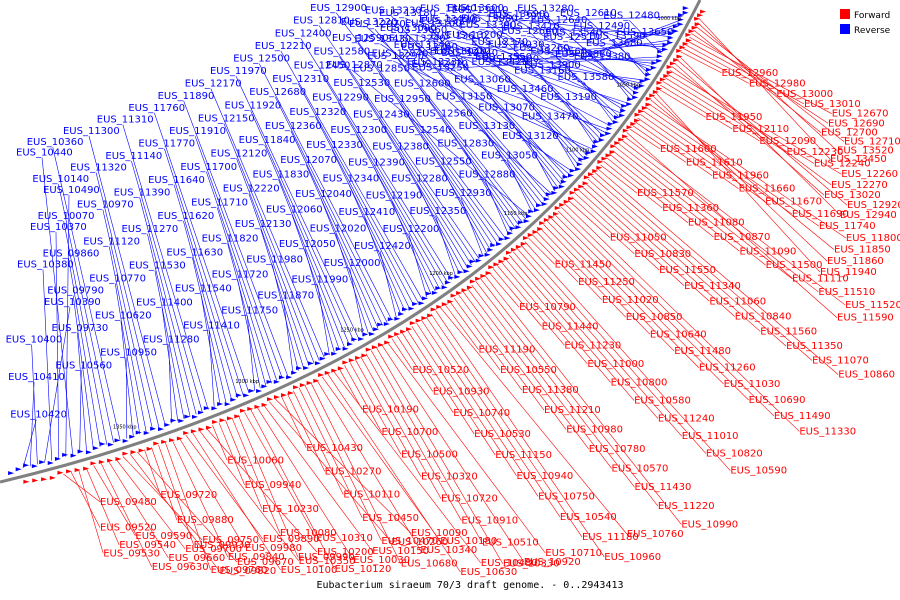 The height and width of the screenshot is (600, 900). I want to click on reverse-gene-label: EUS_12900, so click(338, 8).